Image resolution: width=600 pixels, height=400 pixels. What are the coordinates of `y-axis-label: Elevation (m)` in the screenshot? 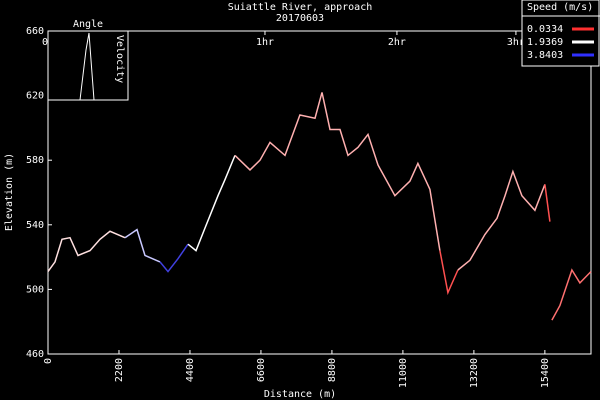 It's located at (9, 192).